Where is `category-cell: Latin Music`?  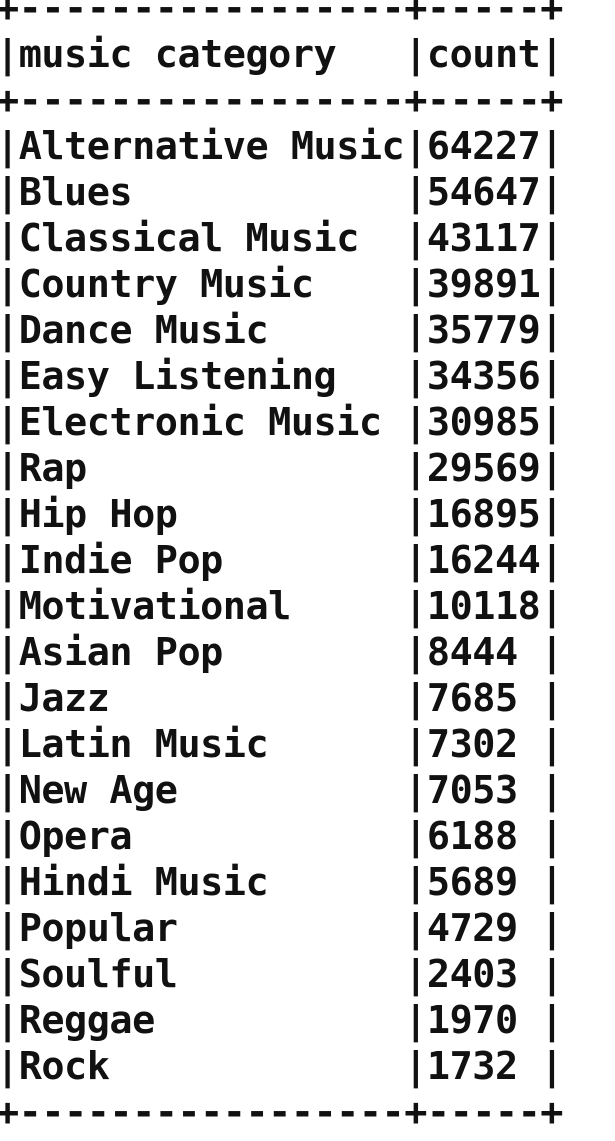
category-cell: Latin Music is located at coordinates (211, 744).